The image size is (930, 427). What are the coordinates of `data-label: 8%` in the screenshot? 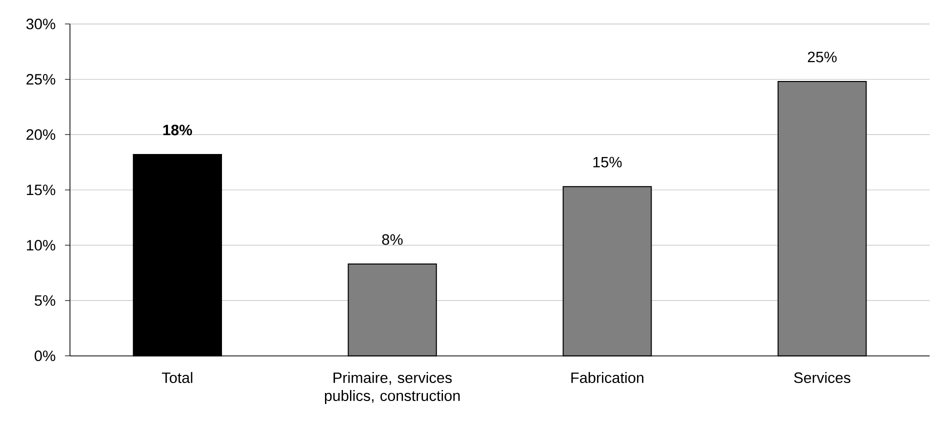 It's located at (392, 239).